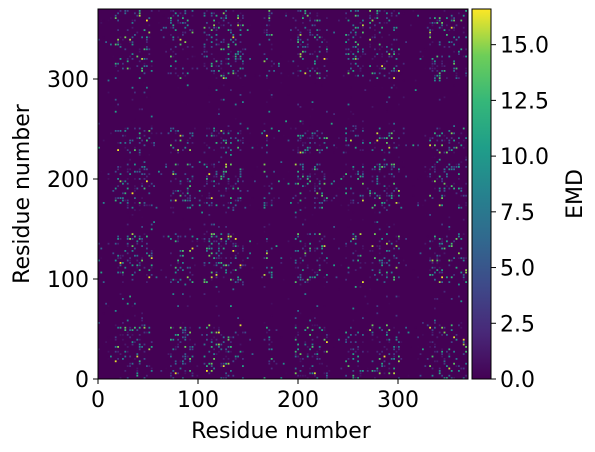 Image resolution: width=595 pixels, height=452 pixels. I want to click on y-axis-label: Residue number, so click(22, 193).